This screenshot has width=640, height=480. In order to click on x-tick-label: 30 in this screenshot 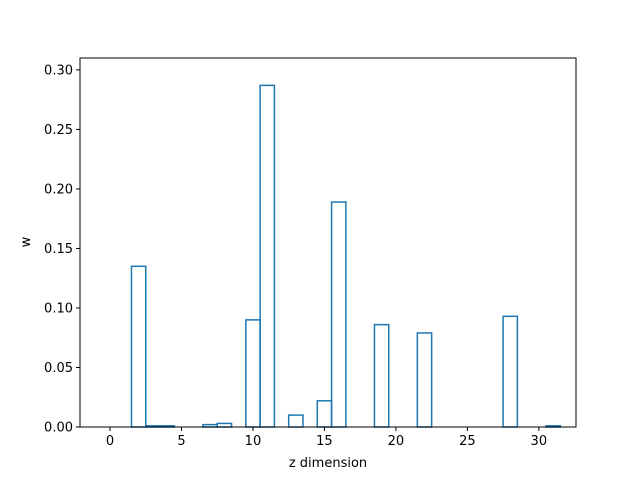, I will do `click(539, 441)`.